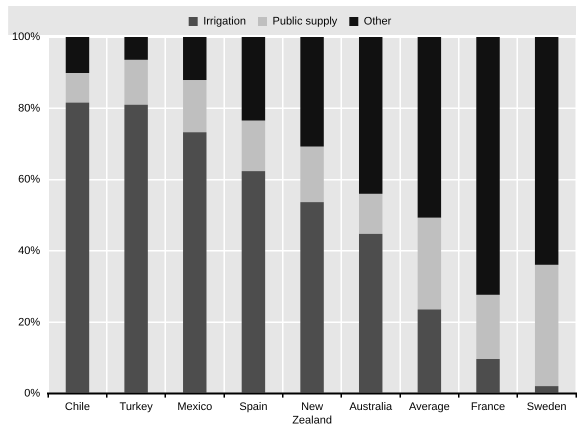 This screenshot has height=434, width=584. Describe the element at coordinates (77, 407) in the screenshot. I see `x-tick-label: Chile` at that location.